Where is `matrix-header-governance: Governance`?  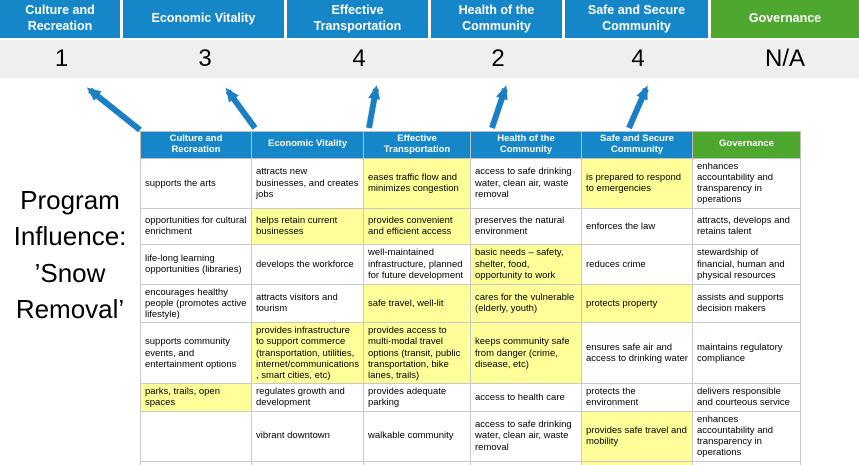
matrix-header-governance: Governance is located at coordinates (746, 145).